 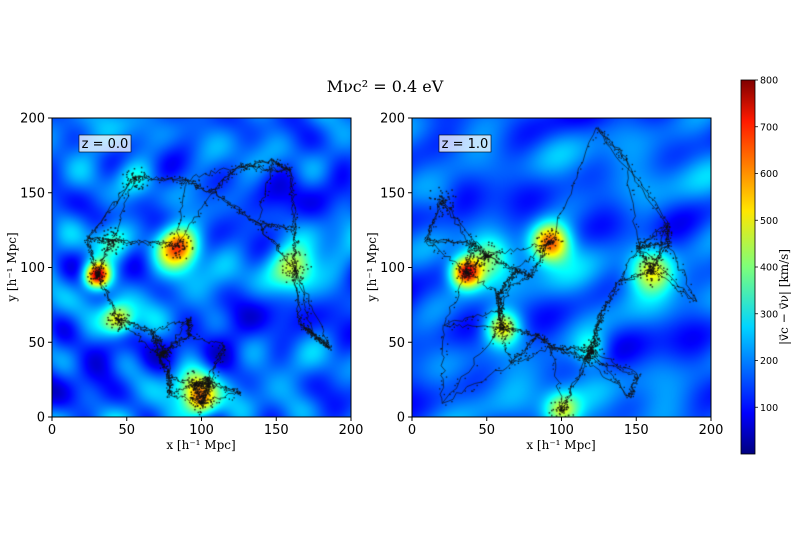 I want to click on colorbar-tick-label: 300, so click(x=769, y=314).